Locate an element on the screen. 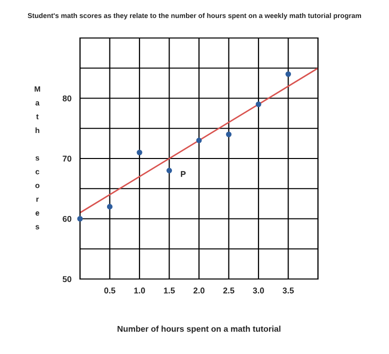 The width and height of the screenshot is (389, 354). x-tick-label: 3.0 is located at coordinates (258, 291).